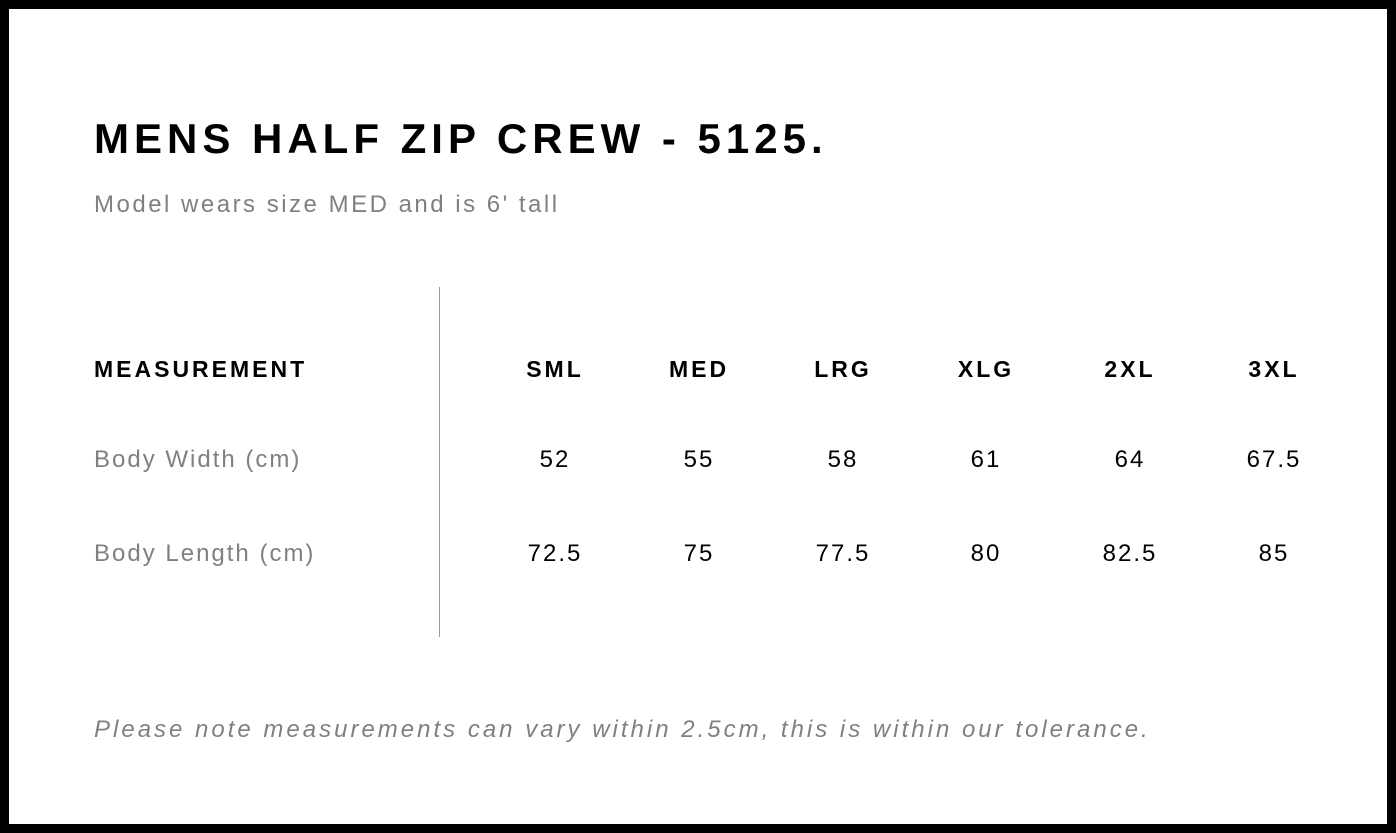 The width and height of the screenshot is (1396, 833). I want to click on table-cell: 80, so click(986, 553).